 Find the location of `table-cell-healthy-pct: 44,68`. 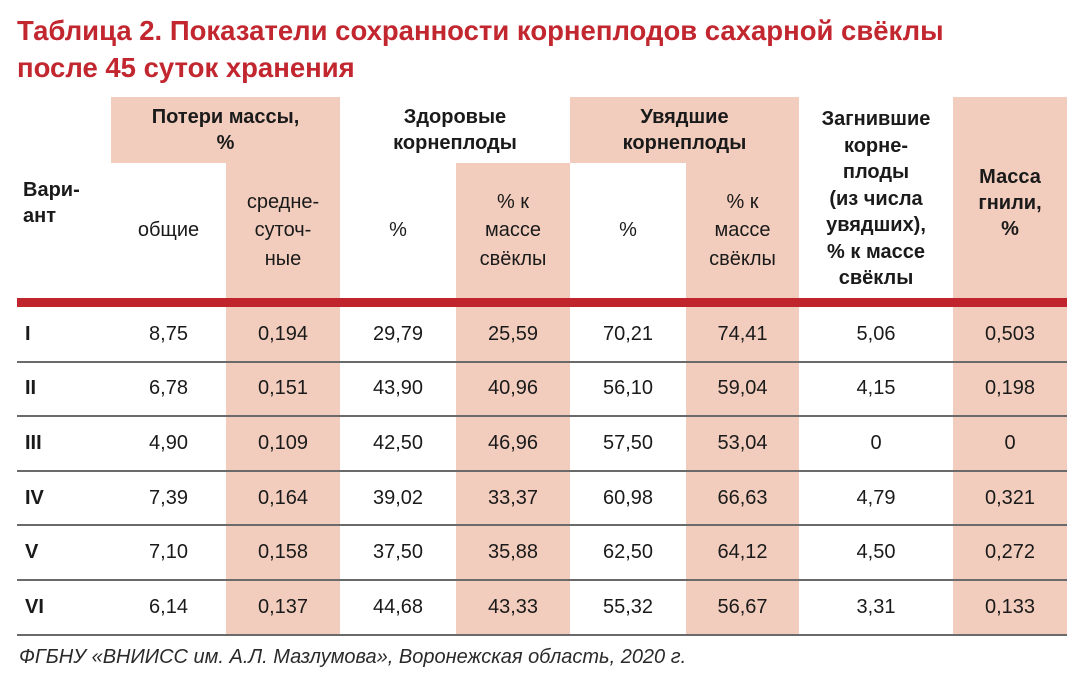

table-cell-healthy-pct: 44,68 is located at coordinates (398, 606).